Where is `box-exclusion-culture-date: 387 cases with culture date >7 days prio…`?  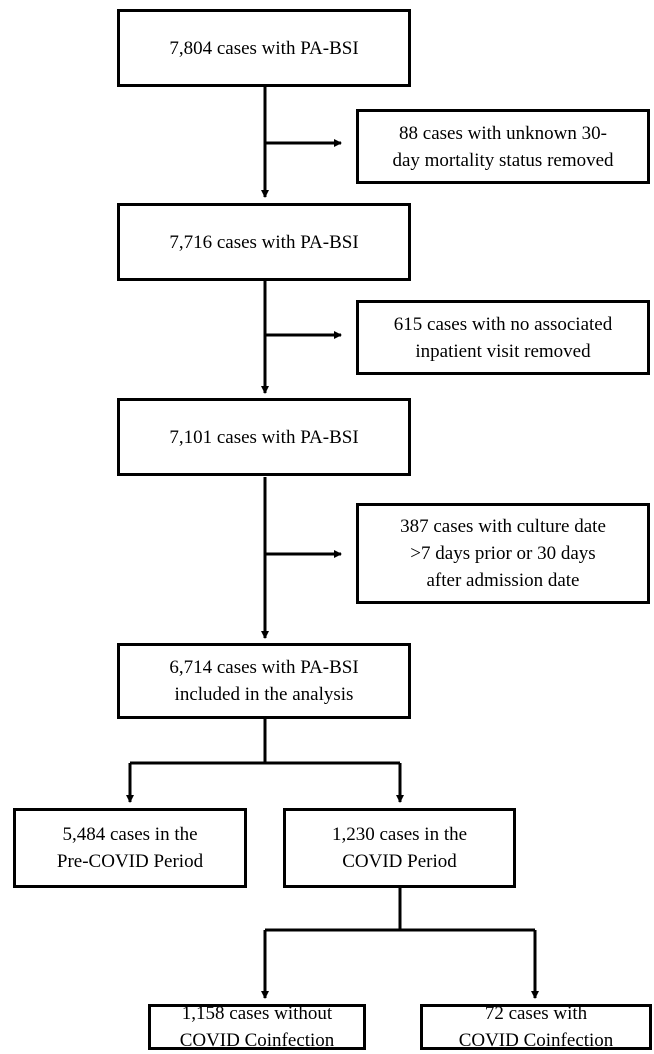
box-exclusion-culture-date: 387 cases with culture date >7 days prio… is located at coordinates (503, 553).